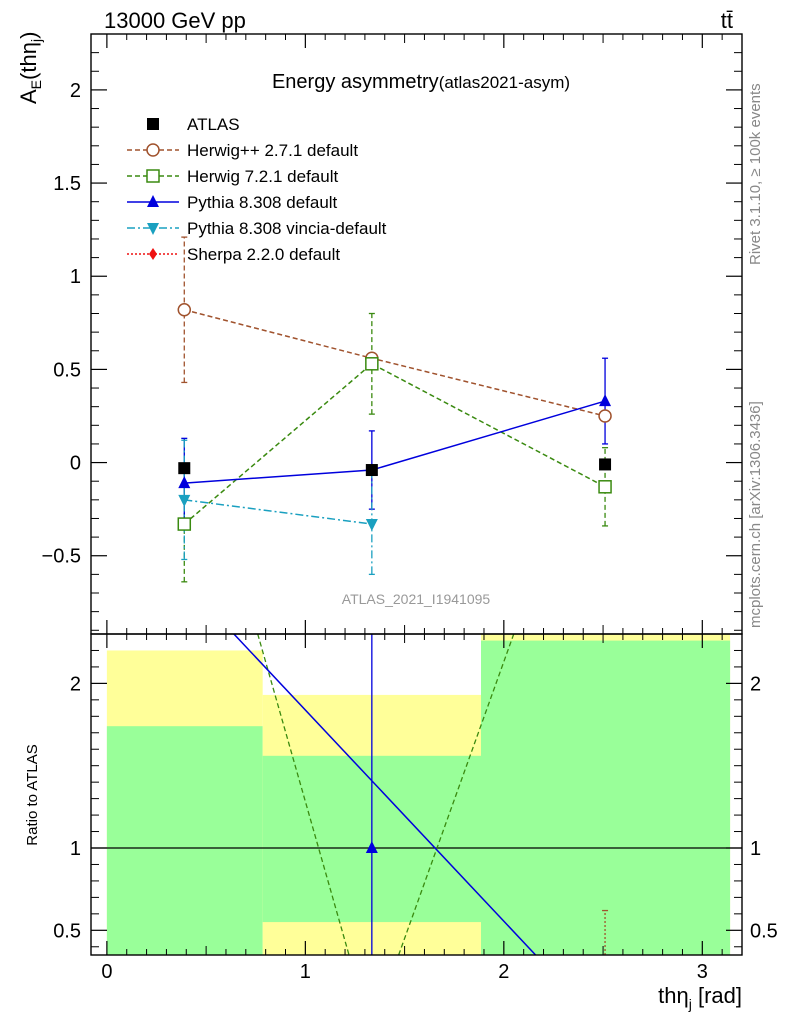 The image size is (786, 1024). What do you see at coordinates (67, 931) in the screenshot?
I see `ratio-tick-label: 0.5` at bounding box center [67, 931].